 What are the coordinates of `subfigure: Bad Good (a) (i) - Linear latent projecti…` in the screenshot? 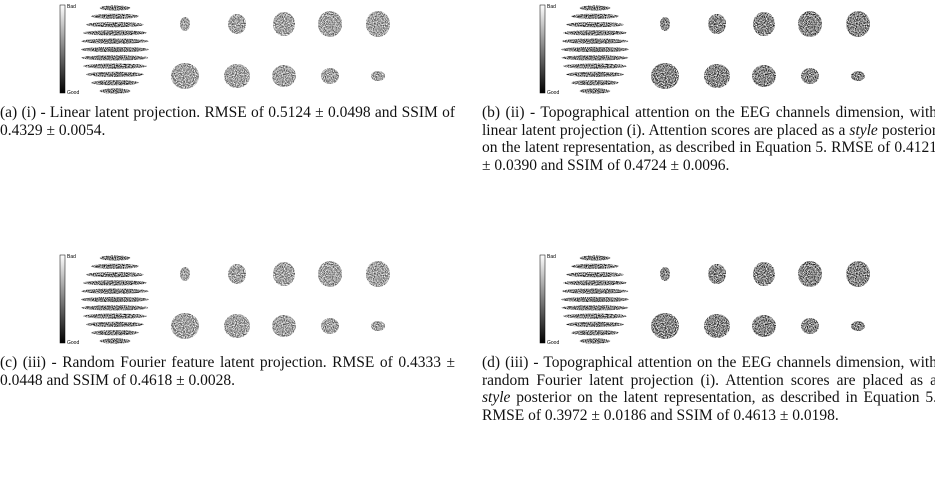 It's located at (227, 69).